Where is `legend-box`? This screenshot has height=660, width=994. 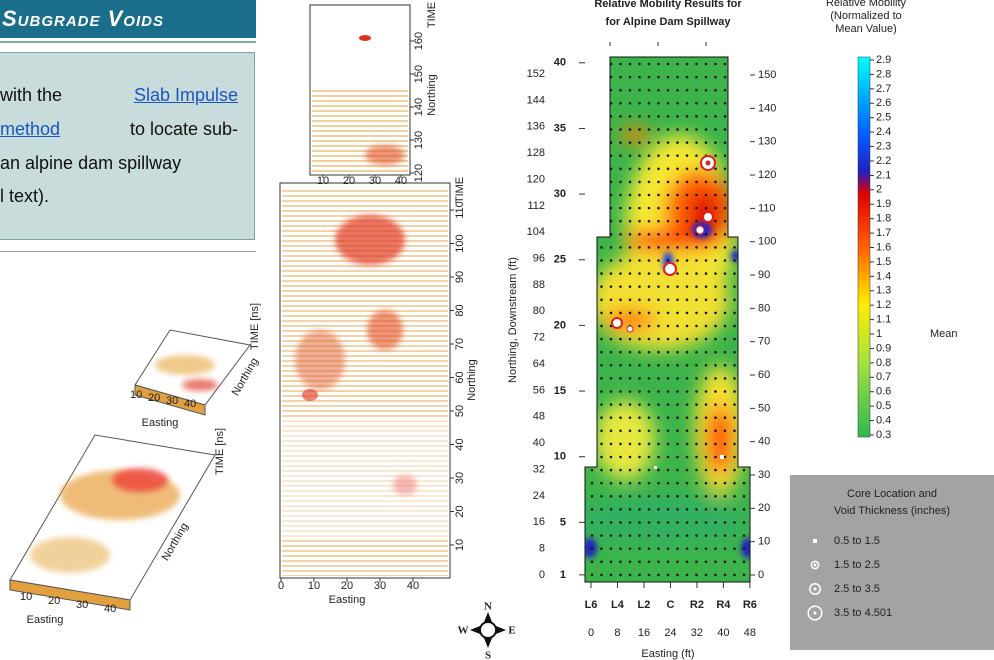 legend-box is located at coordinates (892, 562).